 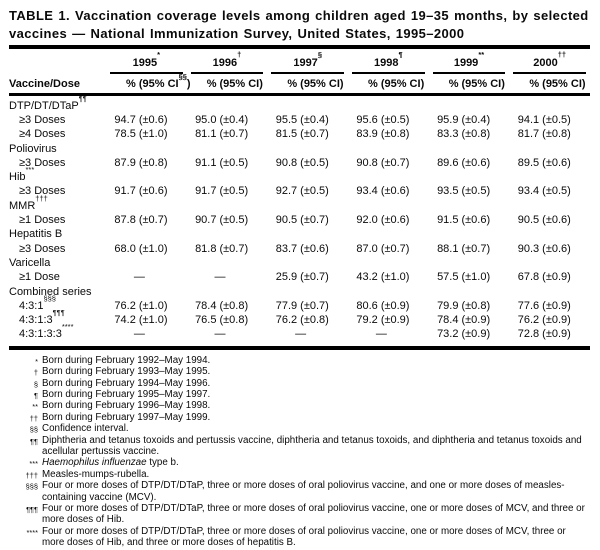 I want to click on footnote-marker: †††, so click(x=31, y=475).